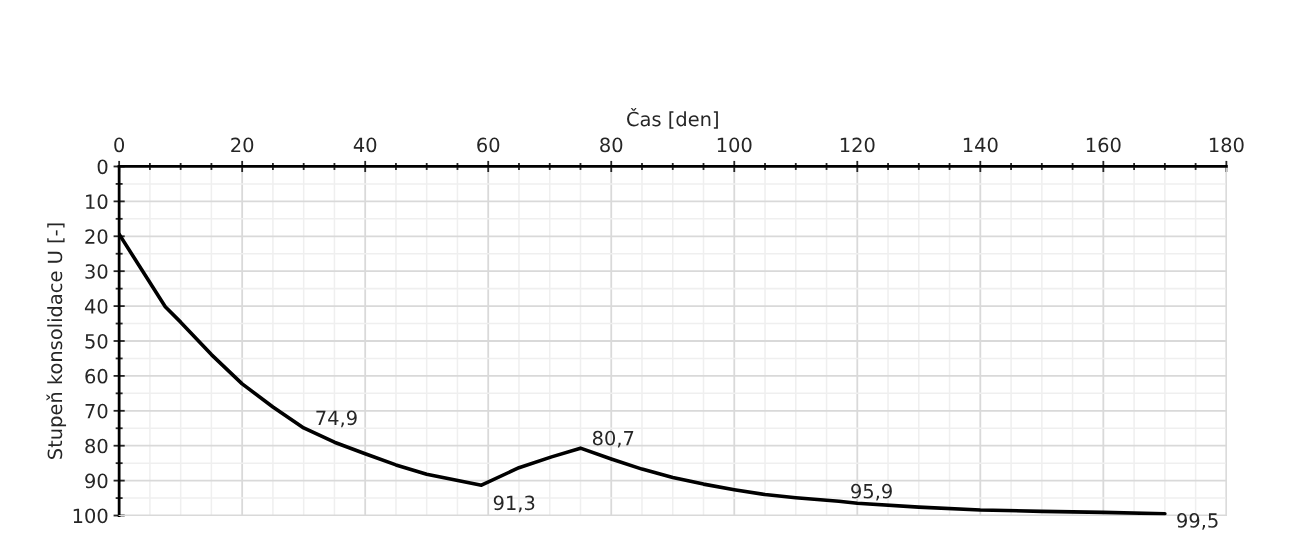 This screenshot has width=1295, height=537. What do you see at coordinates (119, 145) in the screenshot?
I see `x-tick-label: 0` at bounding box center [119, 145].